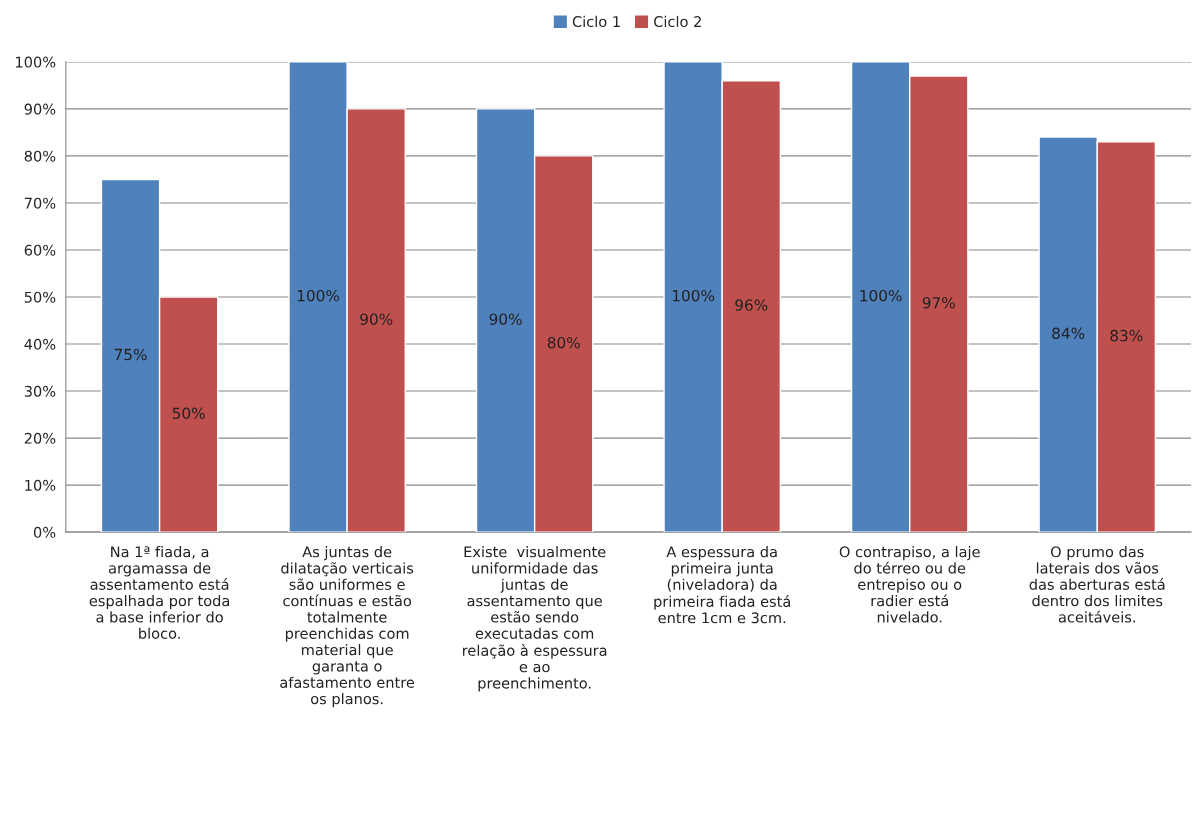 The height and width of the screenshot is (825, 1197). Describe the element at coordinates (40, 250) in the screenshot. I see `y-tick-label: 60%` at that location.